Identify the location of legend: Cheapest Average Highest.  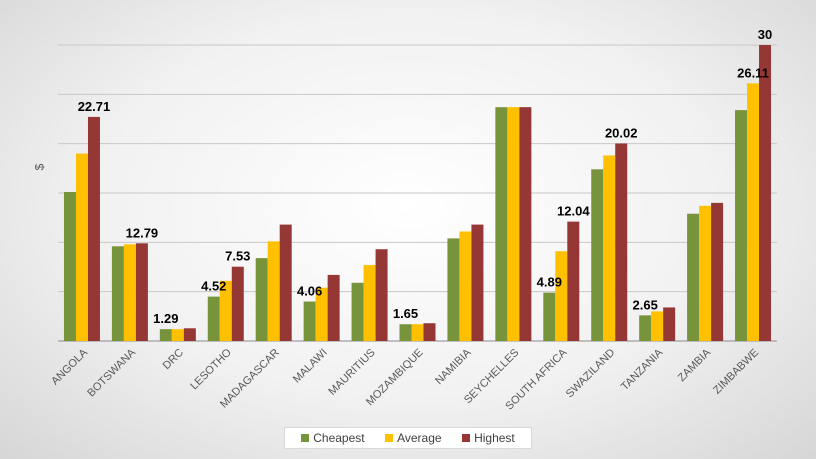
(408, 438).